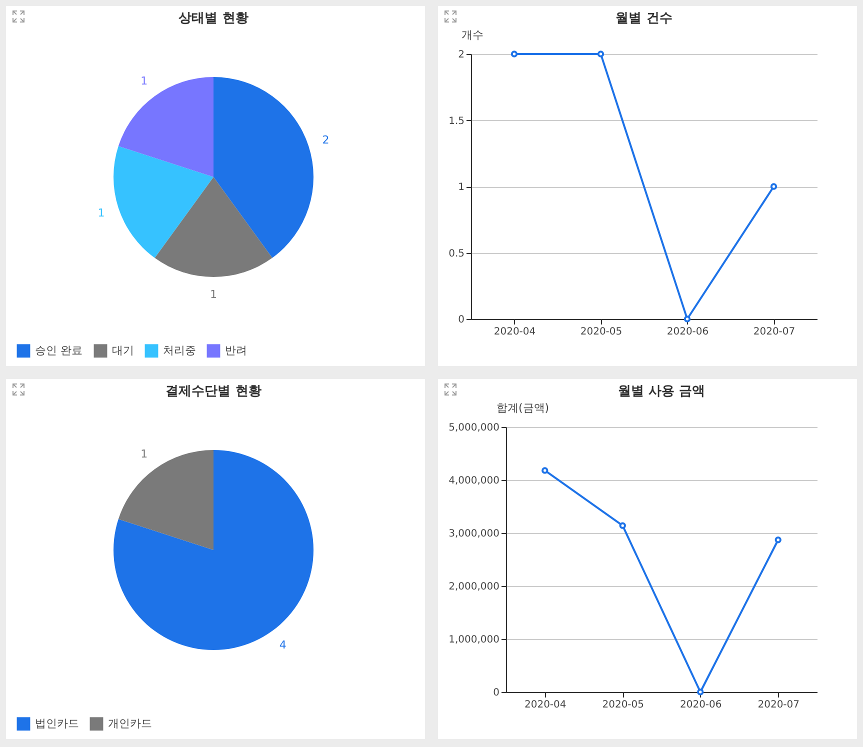 This screenshot has width=863, height=747. Describe the element at coordinates (474, 640) in the screenshot. I see `y-tick-label: 1,000,000` at that location.